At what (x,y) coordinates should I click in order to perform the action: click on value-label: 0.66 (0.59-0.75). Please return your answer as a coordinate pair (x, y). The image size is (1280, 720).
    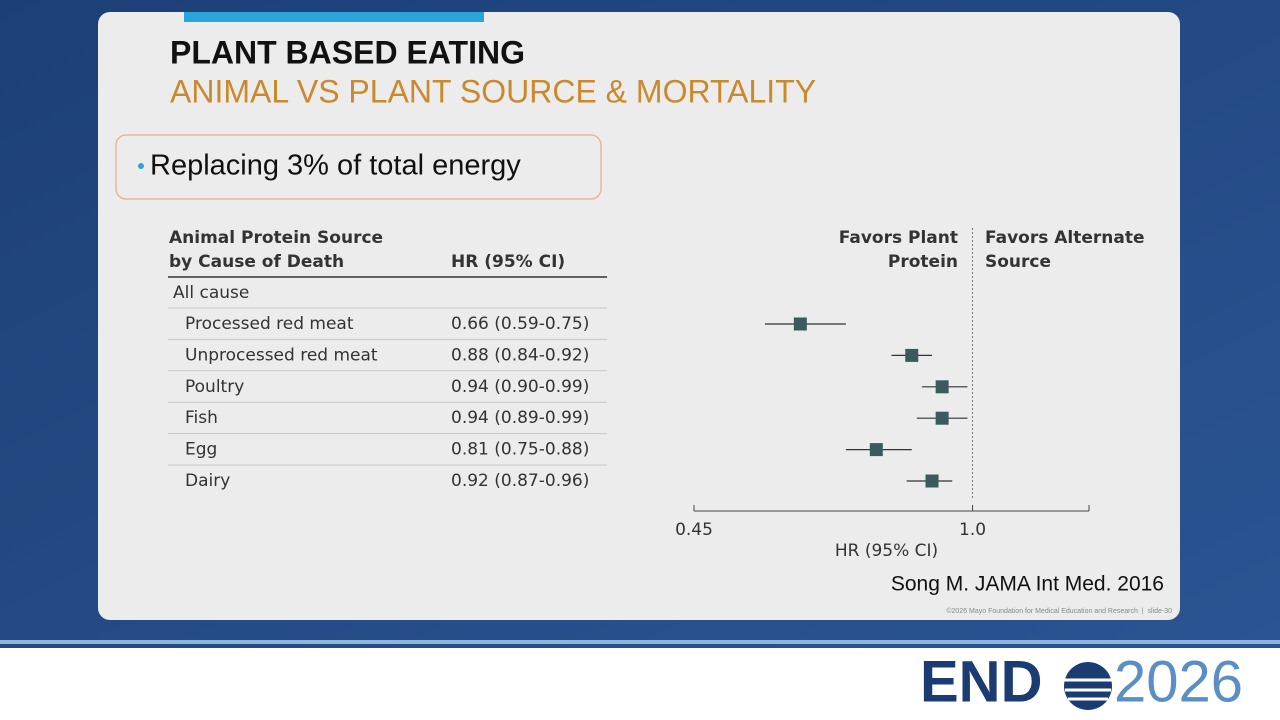
    Looking at the image, I should click on (520, 324).